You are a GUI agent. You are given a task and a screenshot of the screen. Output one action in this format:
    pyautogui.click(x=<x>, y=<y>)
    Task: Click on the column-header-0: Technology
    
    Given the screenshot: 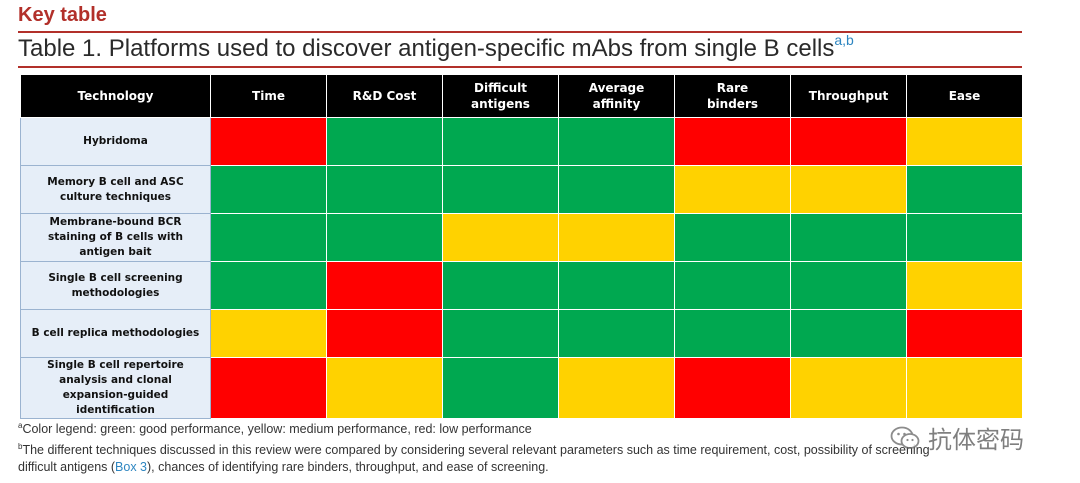 What is the action you would take?
    pyautogui.click(x=115, y=96)
    